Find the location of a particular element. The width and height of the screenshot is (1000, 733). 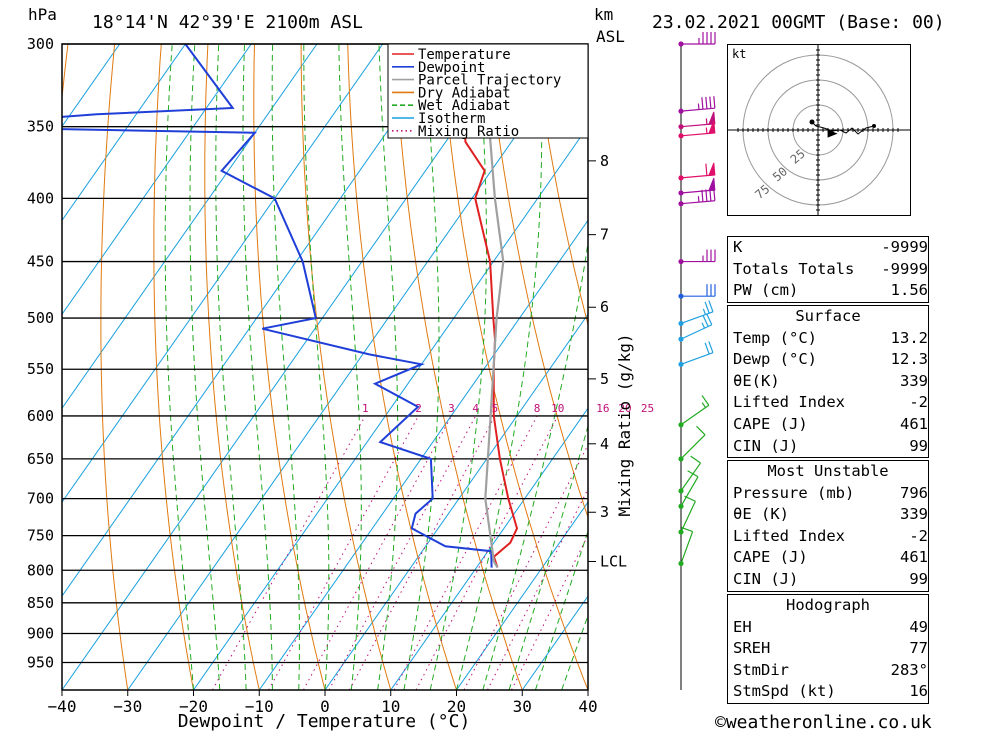

km-unit-label: km is located at coordinates (604, 14).